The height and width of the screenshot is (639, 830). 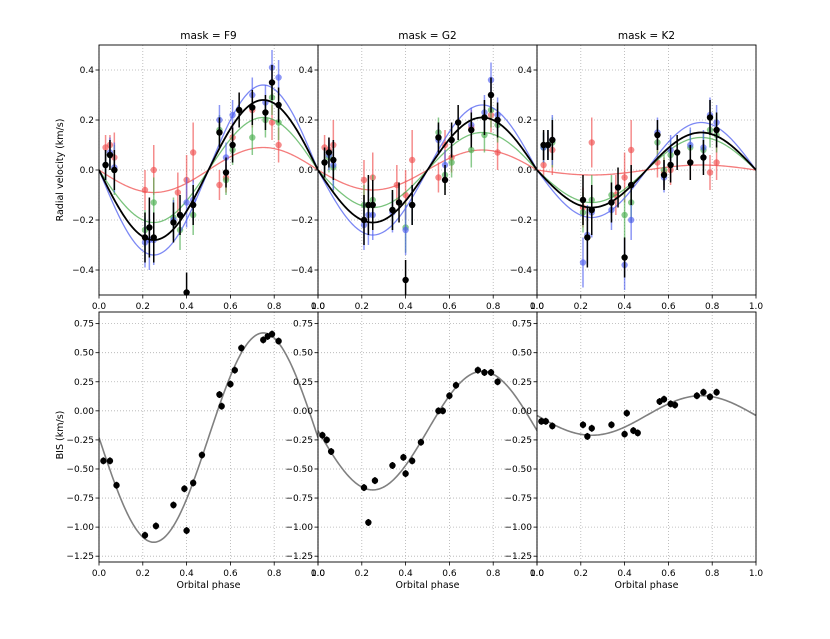 I want to click on y-tick-label: 0.4, so click(x=87, y=71).